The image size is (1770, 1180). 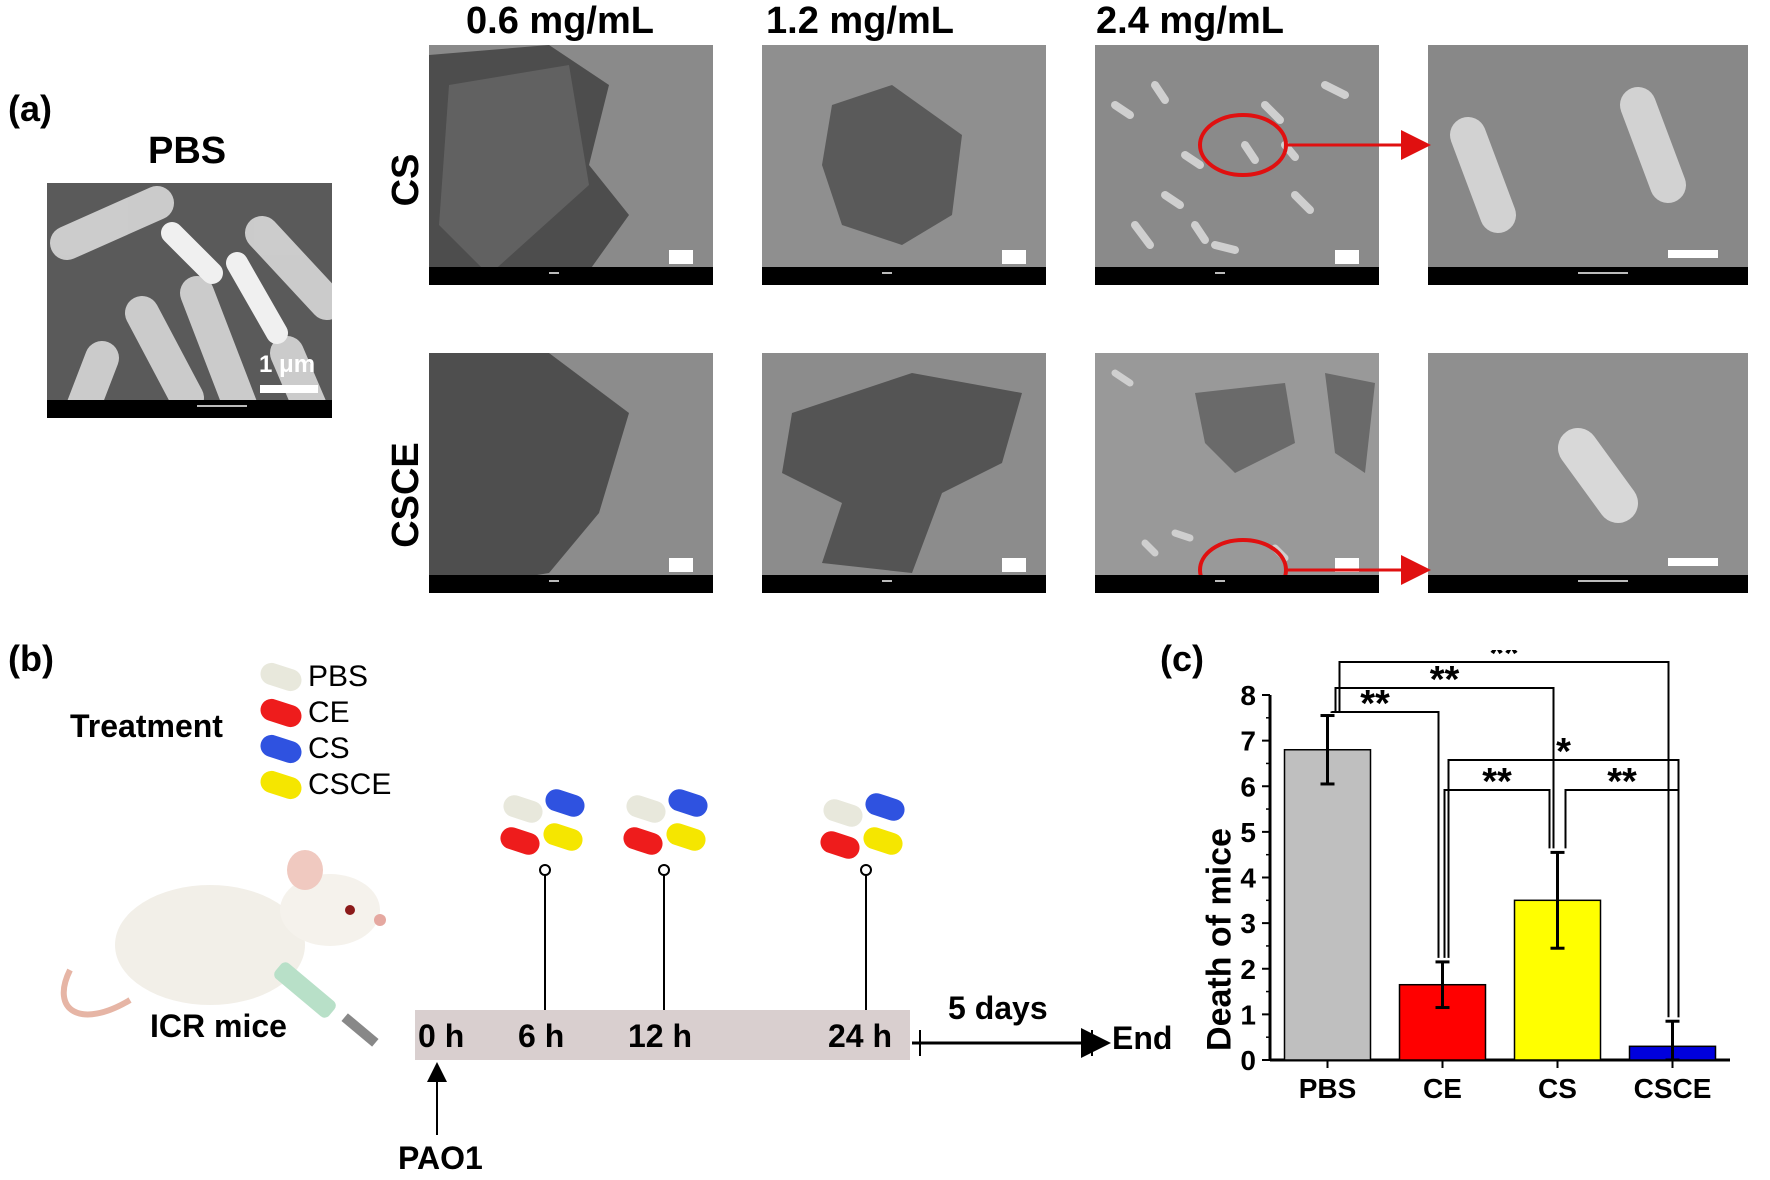 I want to click on duration-label: 5 days, so click(x=998, y=1008).